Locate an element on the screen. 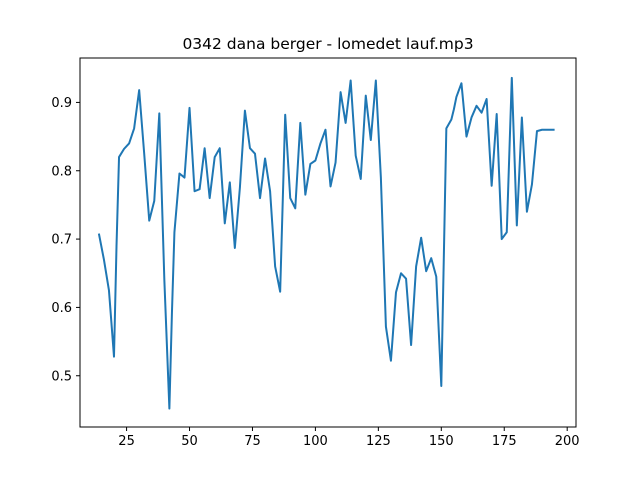  y-axis-ticks: 0.5 0.6 0.7 0.8 0.9 is located at coordinates (65, 240).